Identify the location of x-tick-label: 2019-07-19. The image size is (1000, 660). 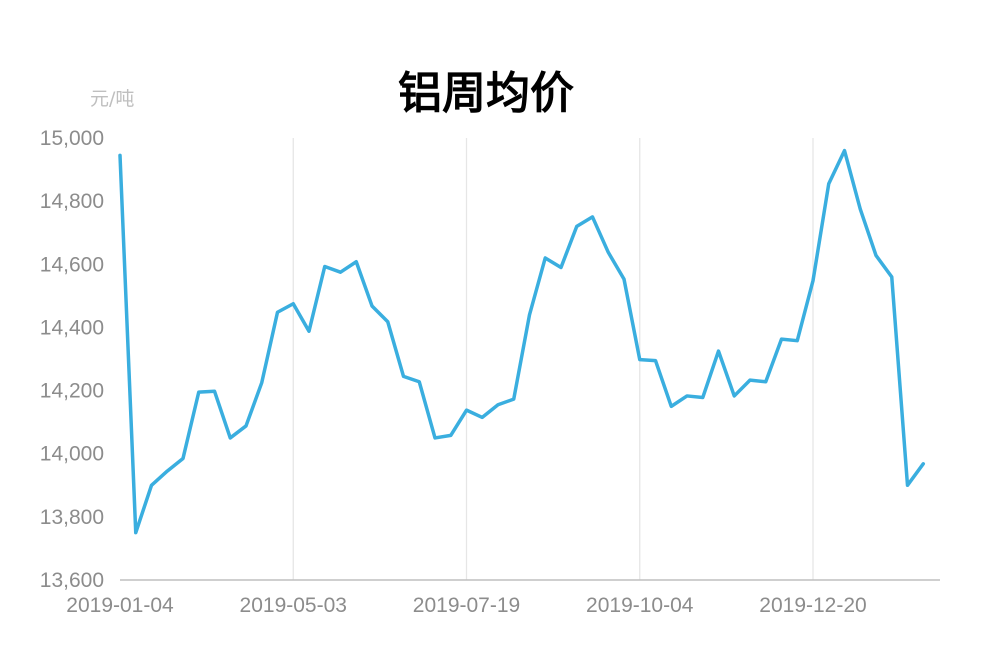
(466, 605).